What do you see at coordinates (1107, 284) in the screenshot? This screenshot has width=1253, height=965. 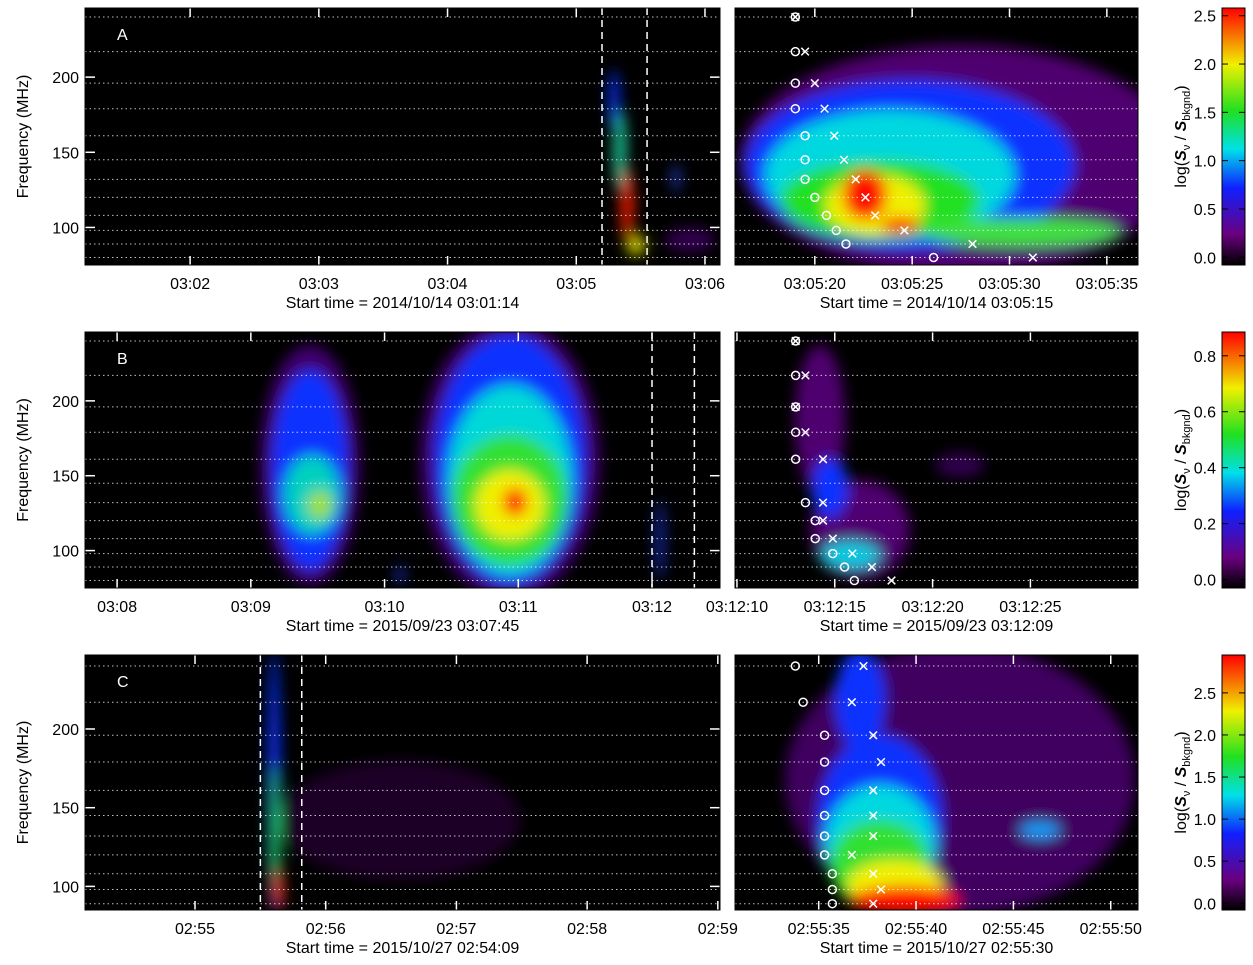 I see `x-tick-label: 03:05:35` at bounding box center [1107, 284].